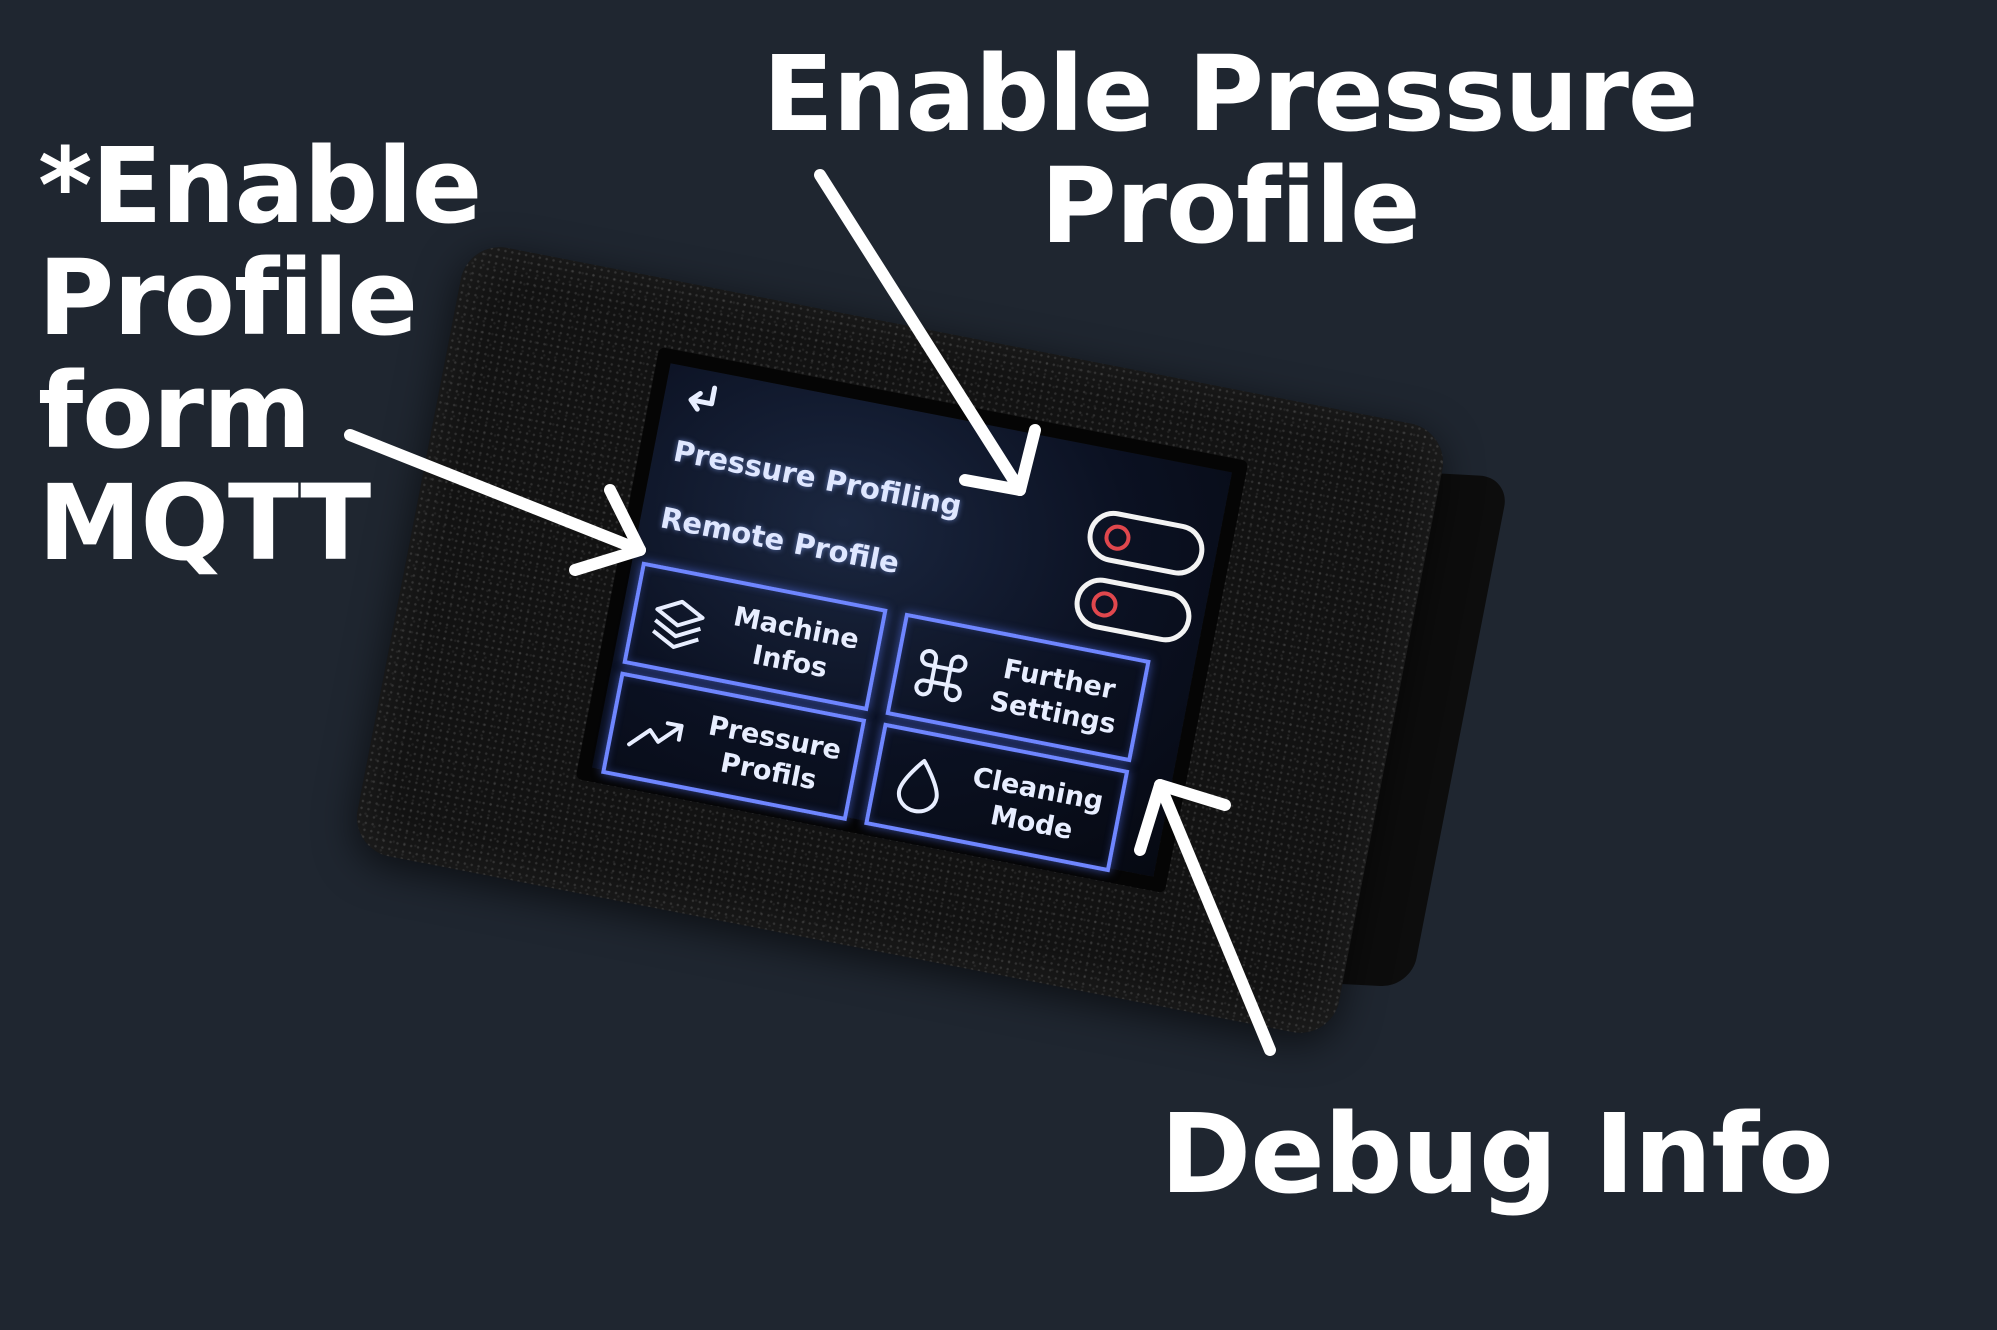 This screenshot has height=1330, width=1997. I want to click on tile-label: Further Settings, so click(1056, 696).